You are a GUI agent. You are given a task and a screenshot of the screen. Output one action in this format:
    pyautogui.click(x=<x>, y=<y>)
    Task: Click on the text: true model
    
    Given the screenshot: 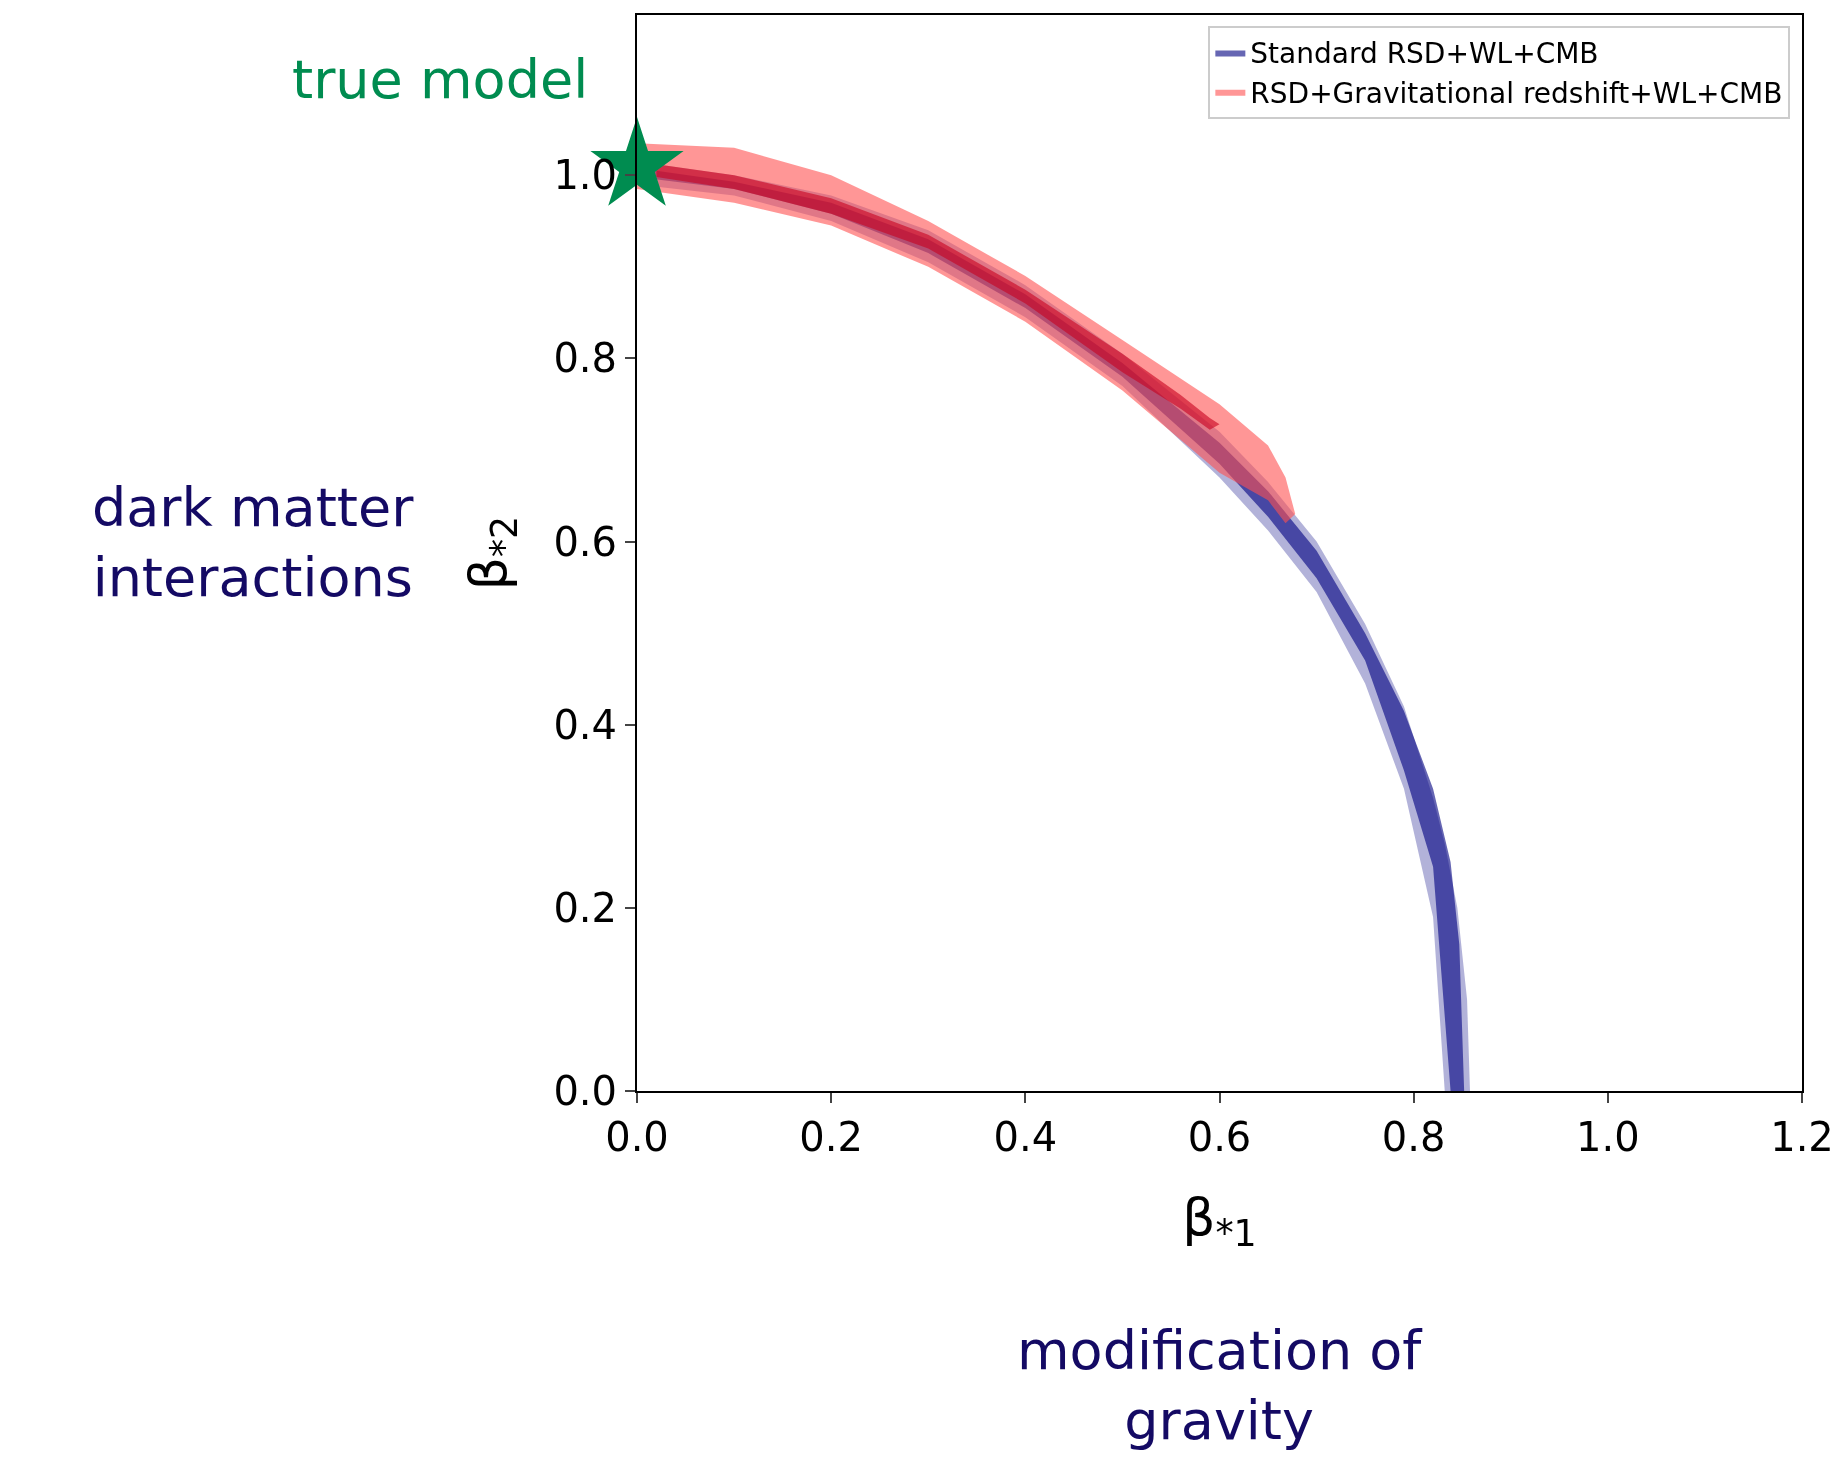 What is the action you would take?
    pyautogui.click(x=440, y=79)
    